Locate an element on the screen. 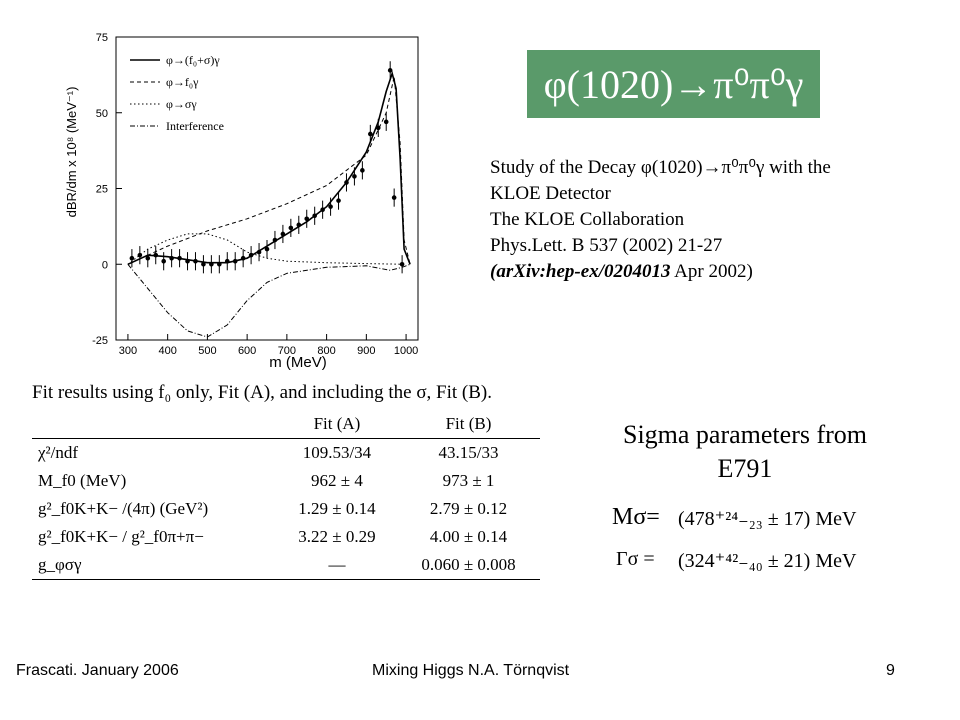 Image resolution: width=960 pixels, height=720 pixels. table-row: g_φσγ — 0.060 ± 0.008 is located at coordinates (286, 565).